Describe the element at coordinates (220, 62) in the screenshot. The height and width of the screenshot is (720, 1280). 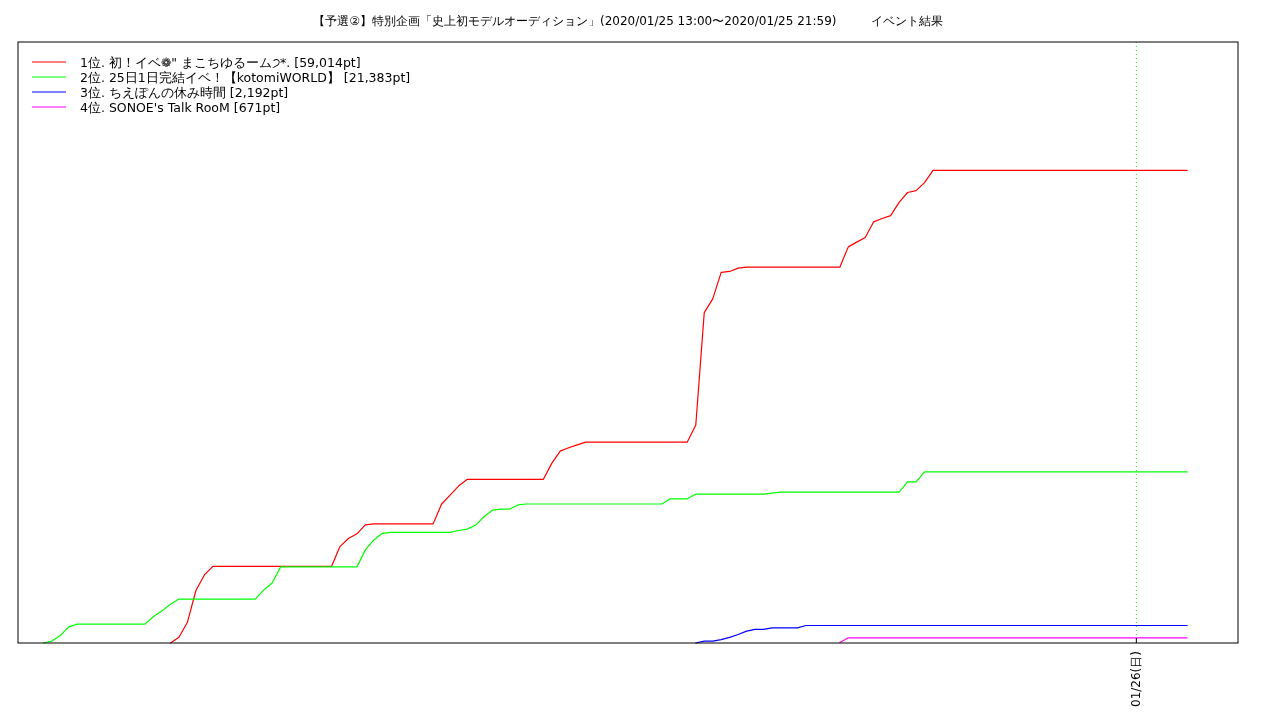
I see `legend-label: 1位. 初！イベ❁" まこちゆるーム੭*. [59,014pt]` at that location.